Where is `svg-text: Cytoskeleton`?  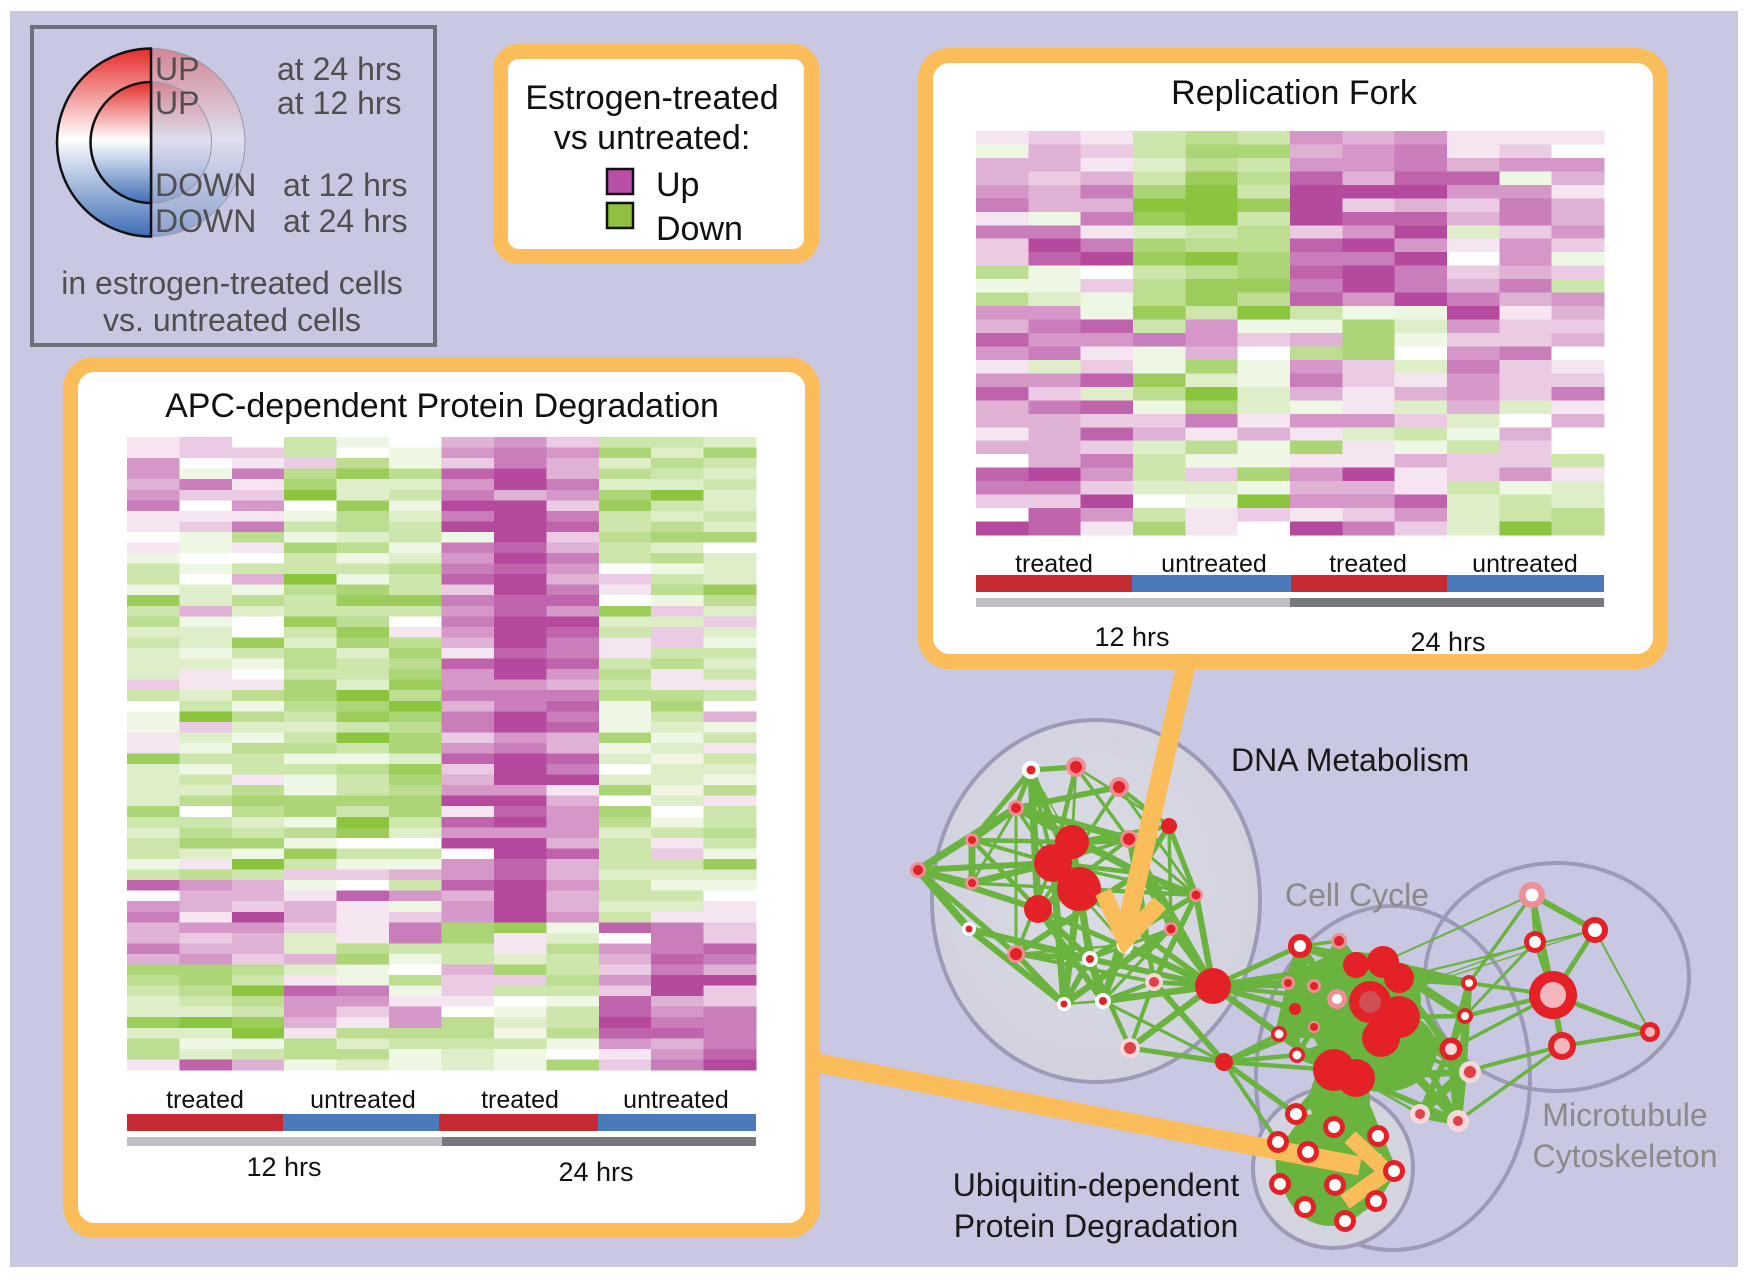 svg-text: Cytoskeleton is located at coordinates (1625, 1156).